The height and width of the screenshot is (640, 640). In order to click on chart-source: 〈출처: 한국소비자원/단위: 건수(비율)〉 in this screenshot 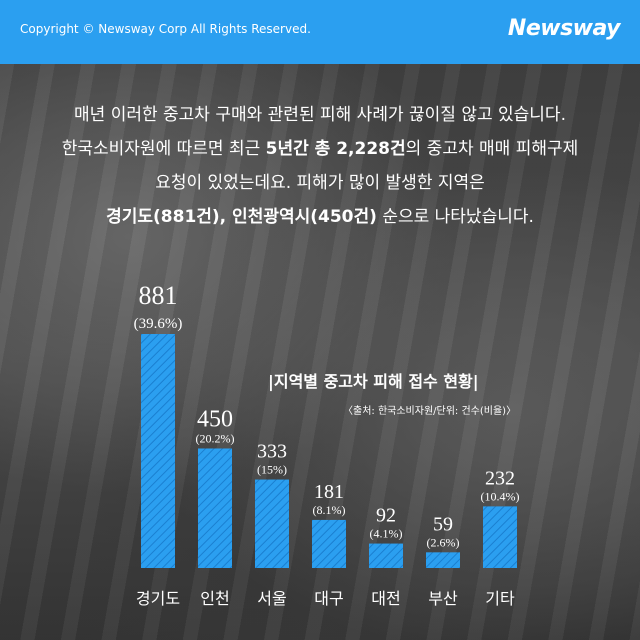, I will do `click(430, 411)`.